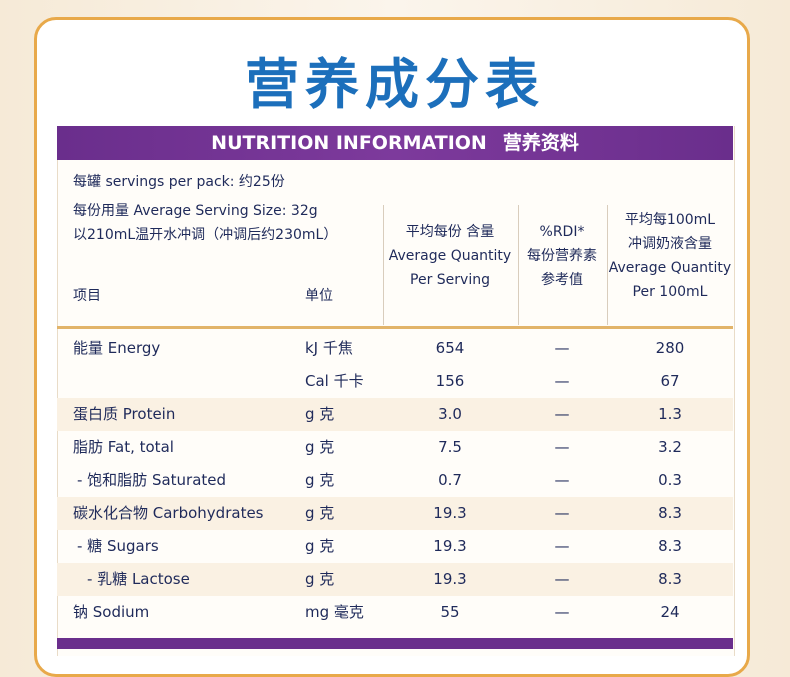 Image resolution: width=790 pixels, height=677 pixels. I want to click on column-header: 平均每100mL 冲调奶液含量 Average Quantity Per 100mL, so click(670, 256).